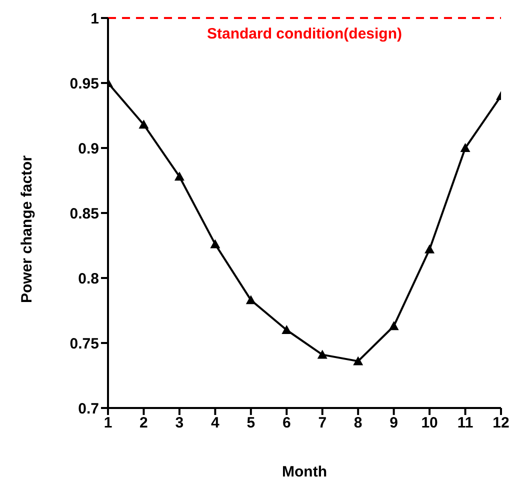 This screenshot has width=517, height=479. Describe the element at coordinates (501, 423) in the screenshot. I see `x-tick-label: 12` at that location.